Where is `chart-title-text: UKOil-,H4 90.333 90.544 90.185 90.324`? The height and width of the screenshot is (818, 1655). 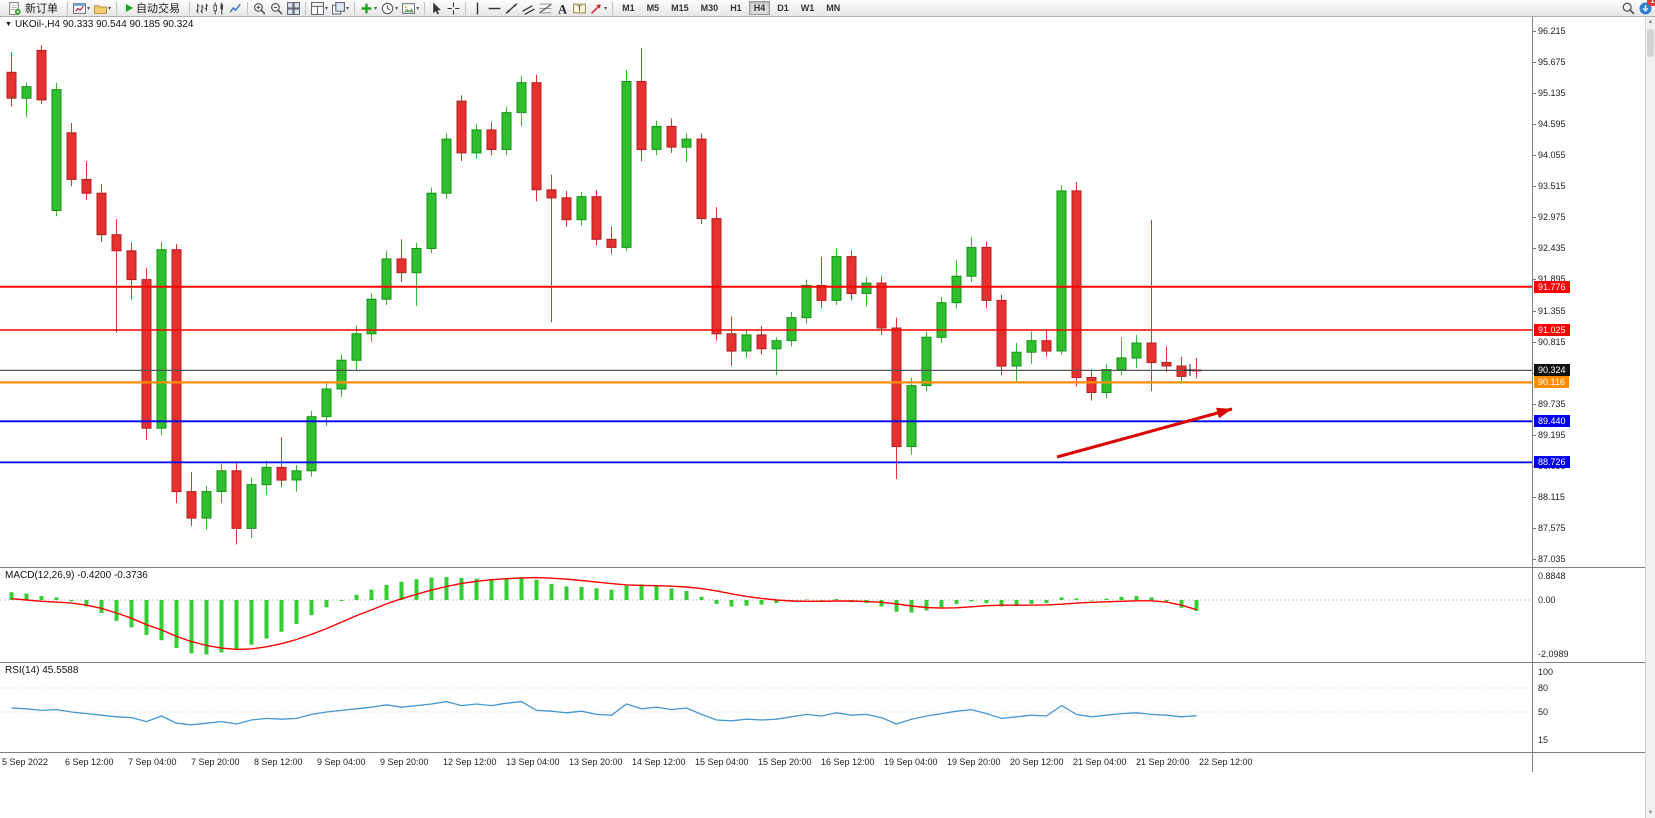
chart-title-text: UKOil-,H4 90.333 90.544 90.185 90.324 is located at coordinates (104, 24).